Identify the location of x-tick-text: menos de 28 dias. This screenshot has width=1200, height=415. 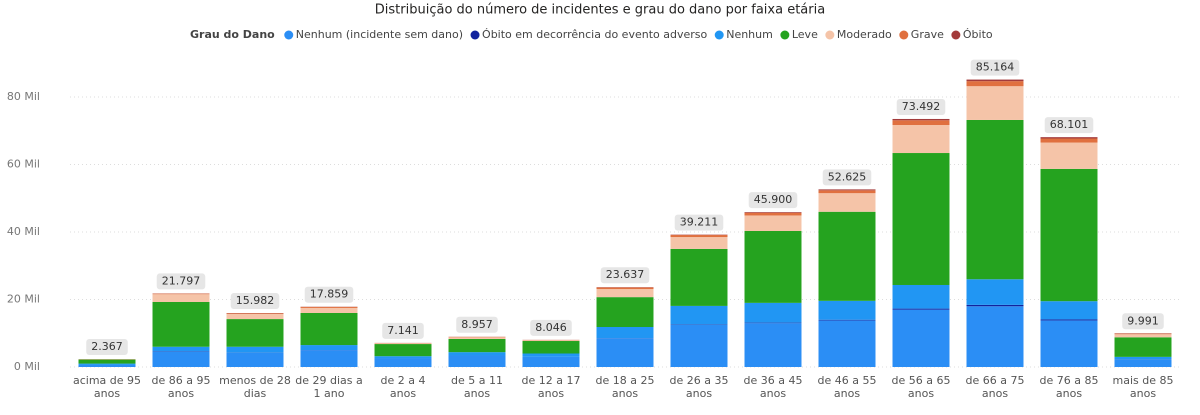
(255, 387).